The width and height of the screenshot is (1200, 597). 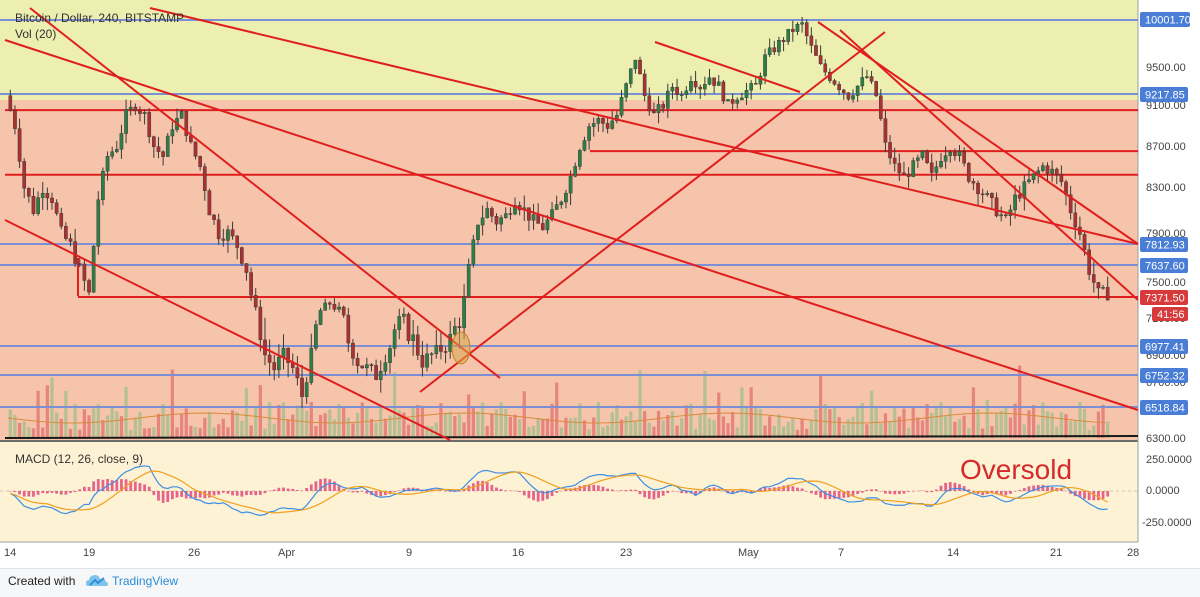 What do you see at coordinates (748, 553) in the screenshot?
I see `time-tick-label: May` at bounding box center [748, 553].